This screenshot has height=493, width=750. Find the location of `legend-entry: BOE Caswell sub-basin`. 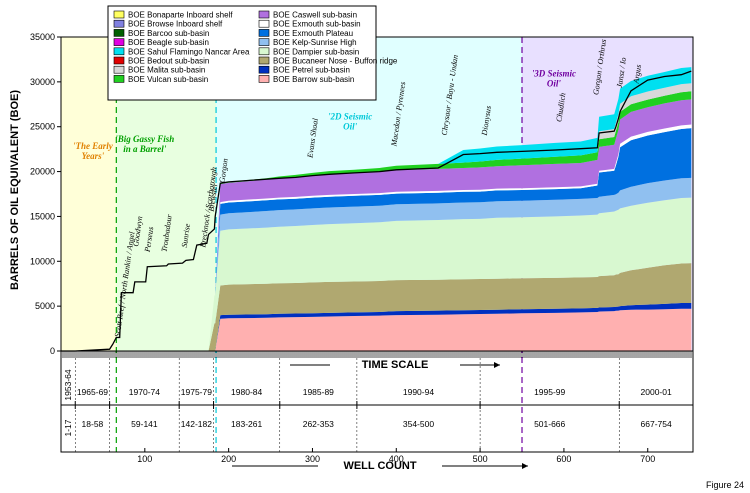

legend-entry: BOE Caswell sub-basin is located at coordinates (315, 15).